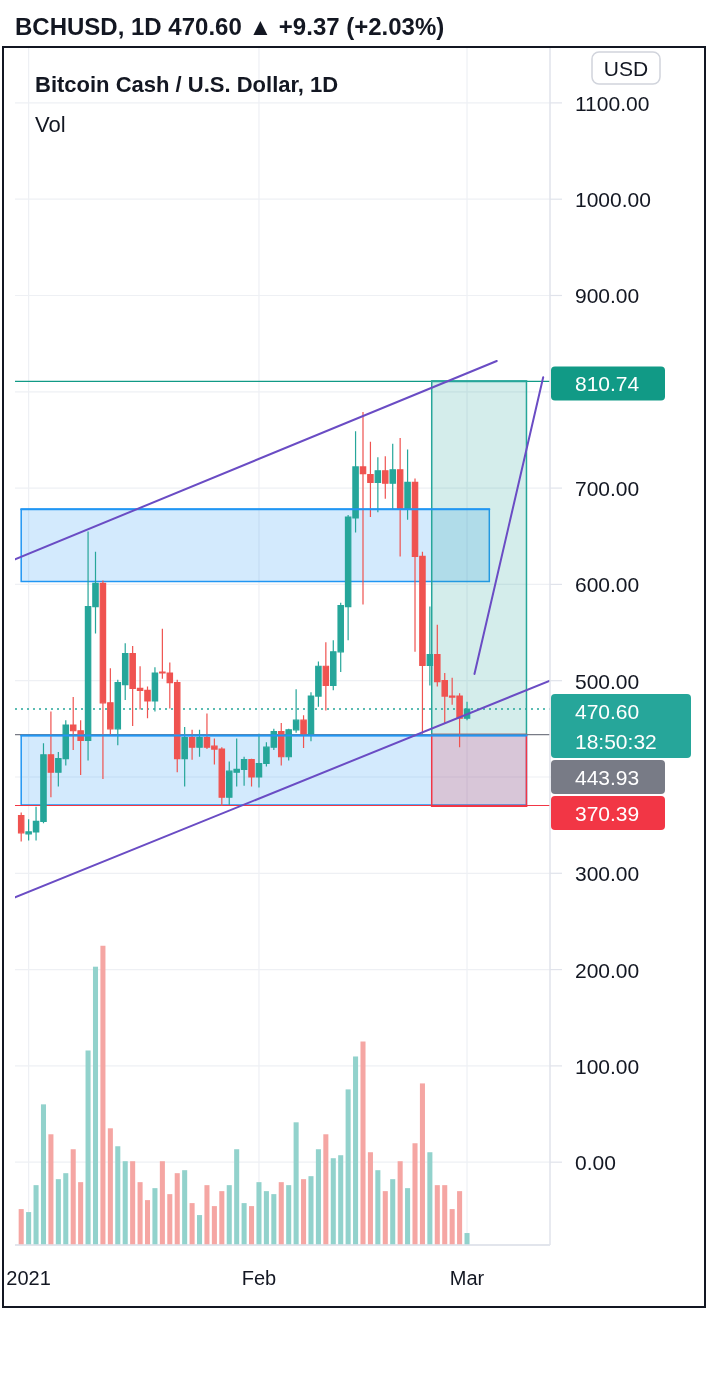 The height and width of the screenshot is (1391, 720). What do you see at coordinates (607, 777) in the screenshot?
I see `ref-line-label: 443.93` at bounding box center [607, 777].